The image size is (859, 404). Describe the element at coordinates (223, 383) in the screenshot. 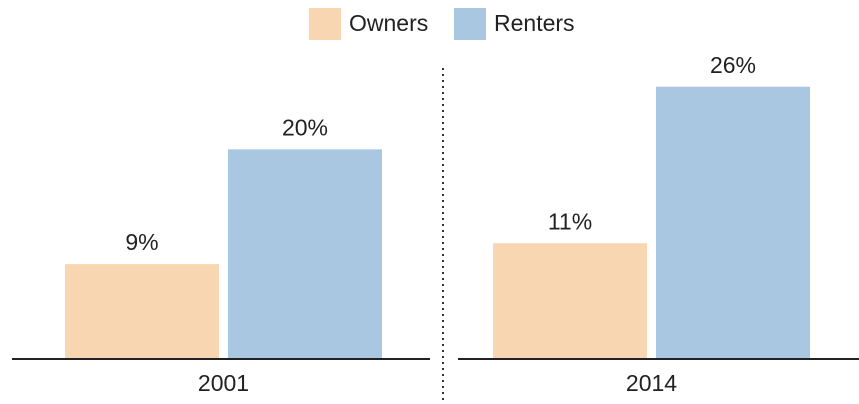

I see `x-tick-label: 2001` at that location.